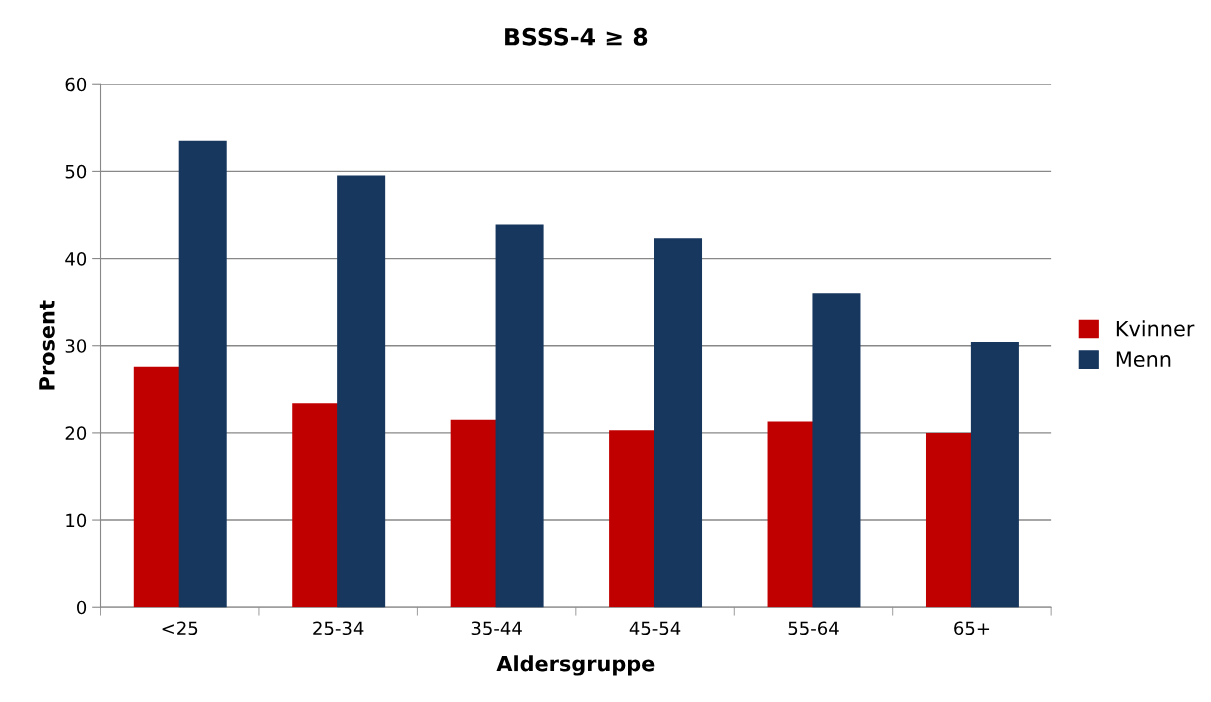 The height and width of the screenshot is (702, 1211). Describe the element at coordinates (76, 520) in the screenshot. I see `y-tick-label: 10` at that location.